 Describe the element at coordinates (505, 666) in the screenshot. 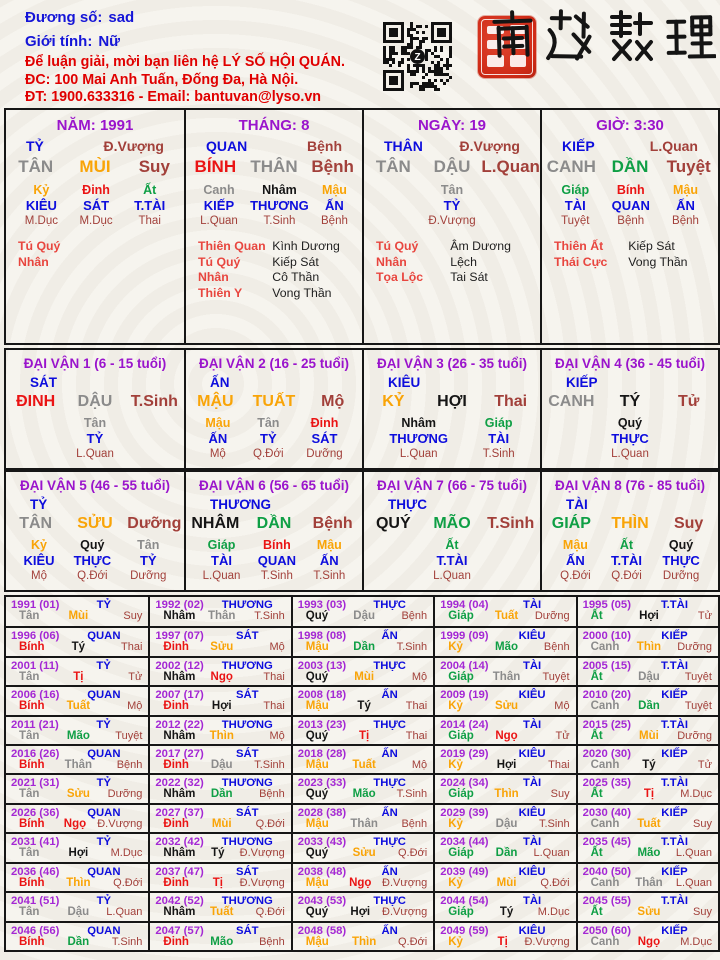

I see `year-line-1: 2004 (14) TÀI` at that location.